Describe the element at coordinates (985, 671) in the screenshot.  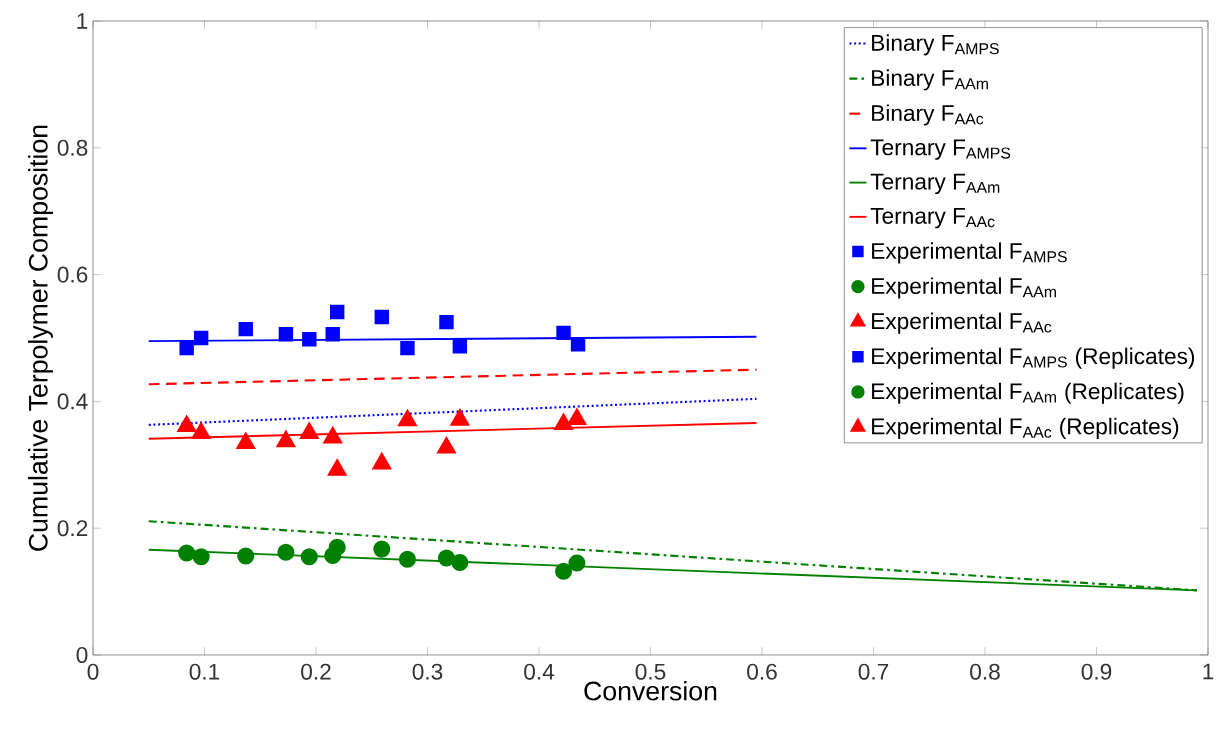
I see `x-tick-label: 0.8` at that location.